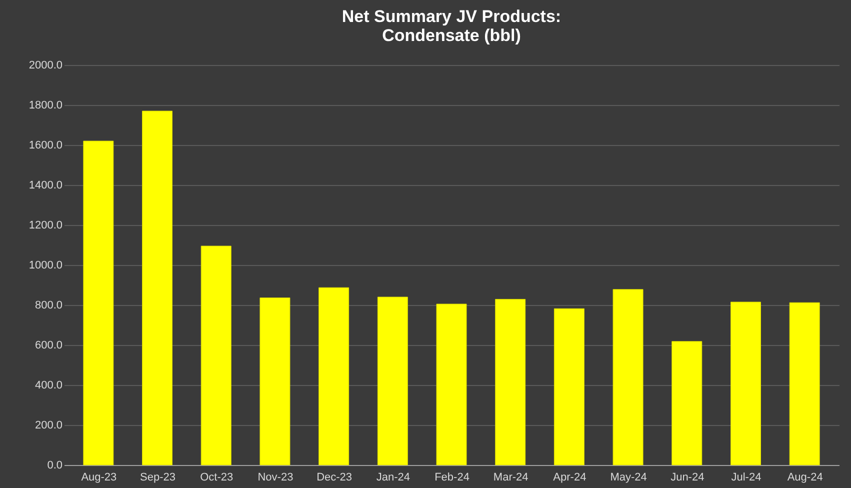 This screenshot has width=851, height=488. What do you see at coordinates (569, 478) in the screenshot?
I see `x-tick-label: Apr-24` at bounding box center [569, 478].